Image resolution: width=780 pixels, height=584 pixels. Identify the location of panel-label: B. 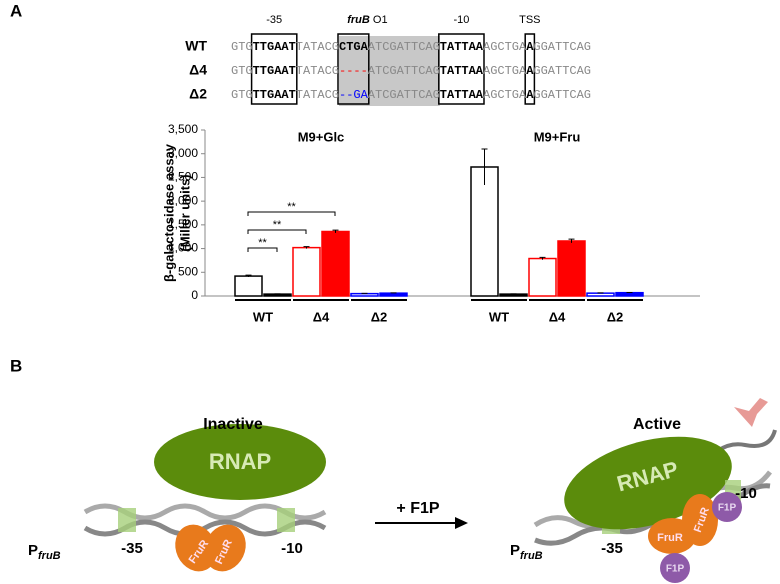
(16, 365).